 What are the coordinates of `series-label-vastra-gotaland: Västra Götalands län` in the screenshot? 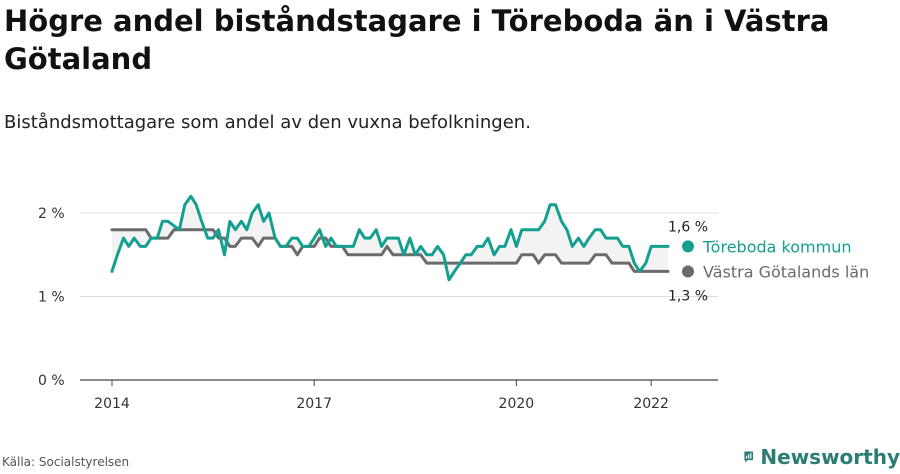 It's located at (786, 271).